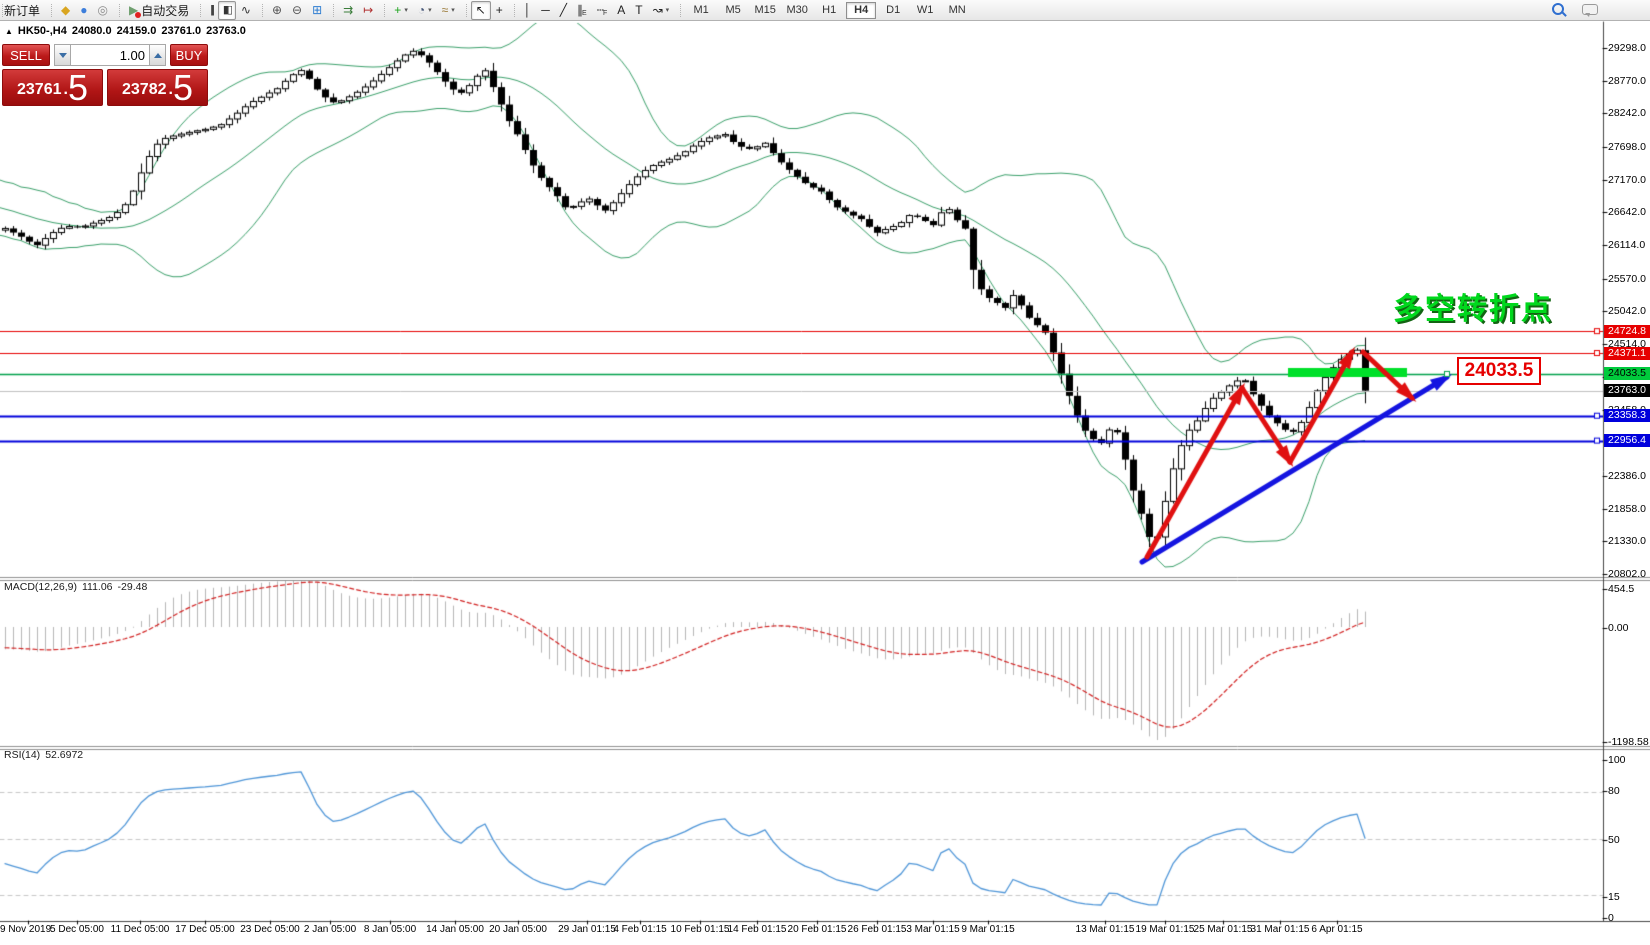  I want to click on sub-letter: E, so click(584, 13).